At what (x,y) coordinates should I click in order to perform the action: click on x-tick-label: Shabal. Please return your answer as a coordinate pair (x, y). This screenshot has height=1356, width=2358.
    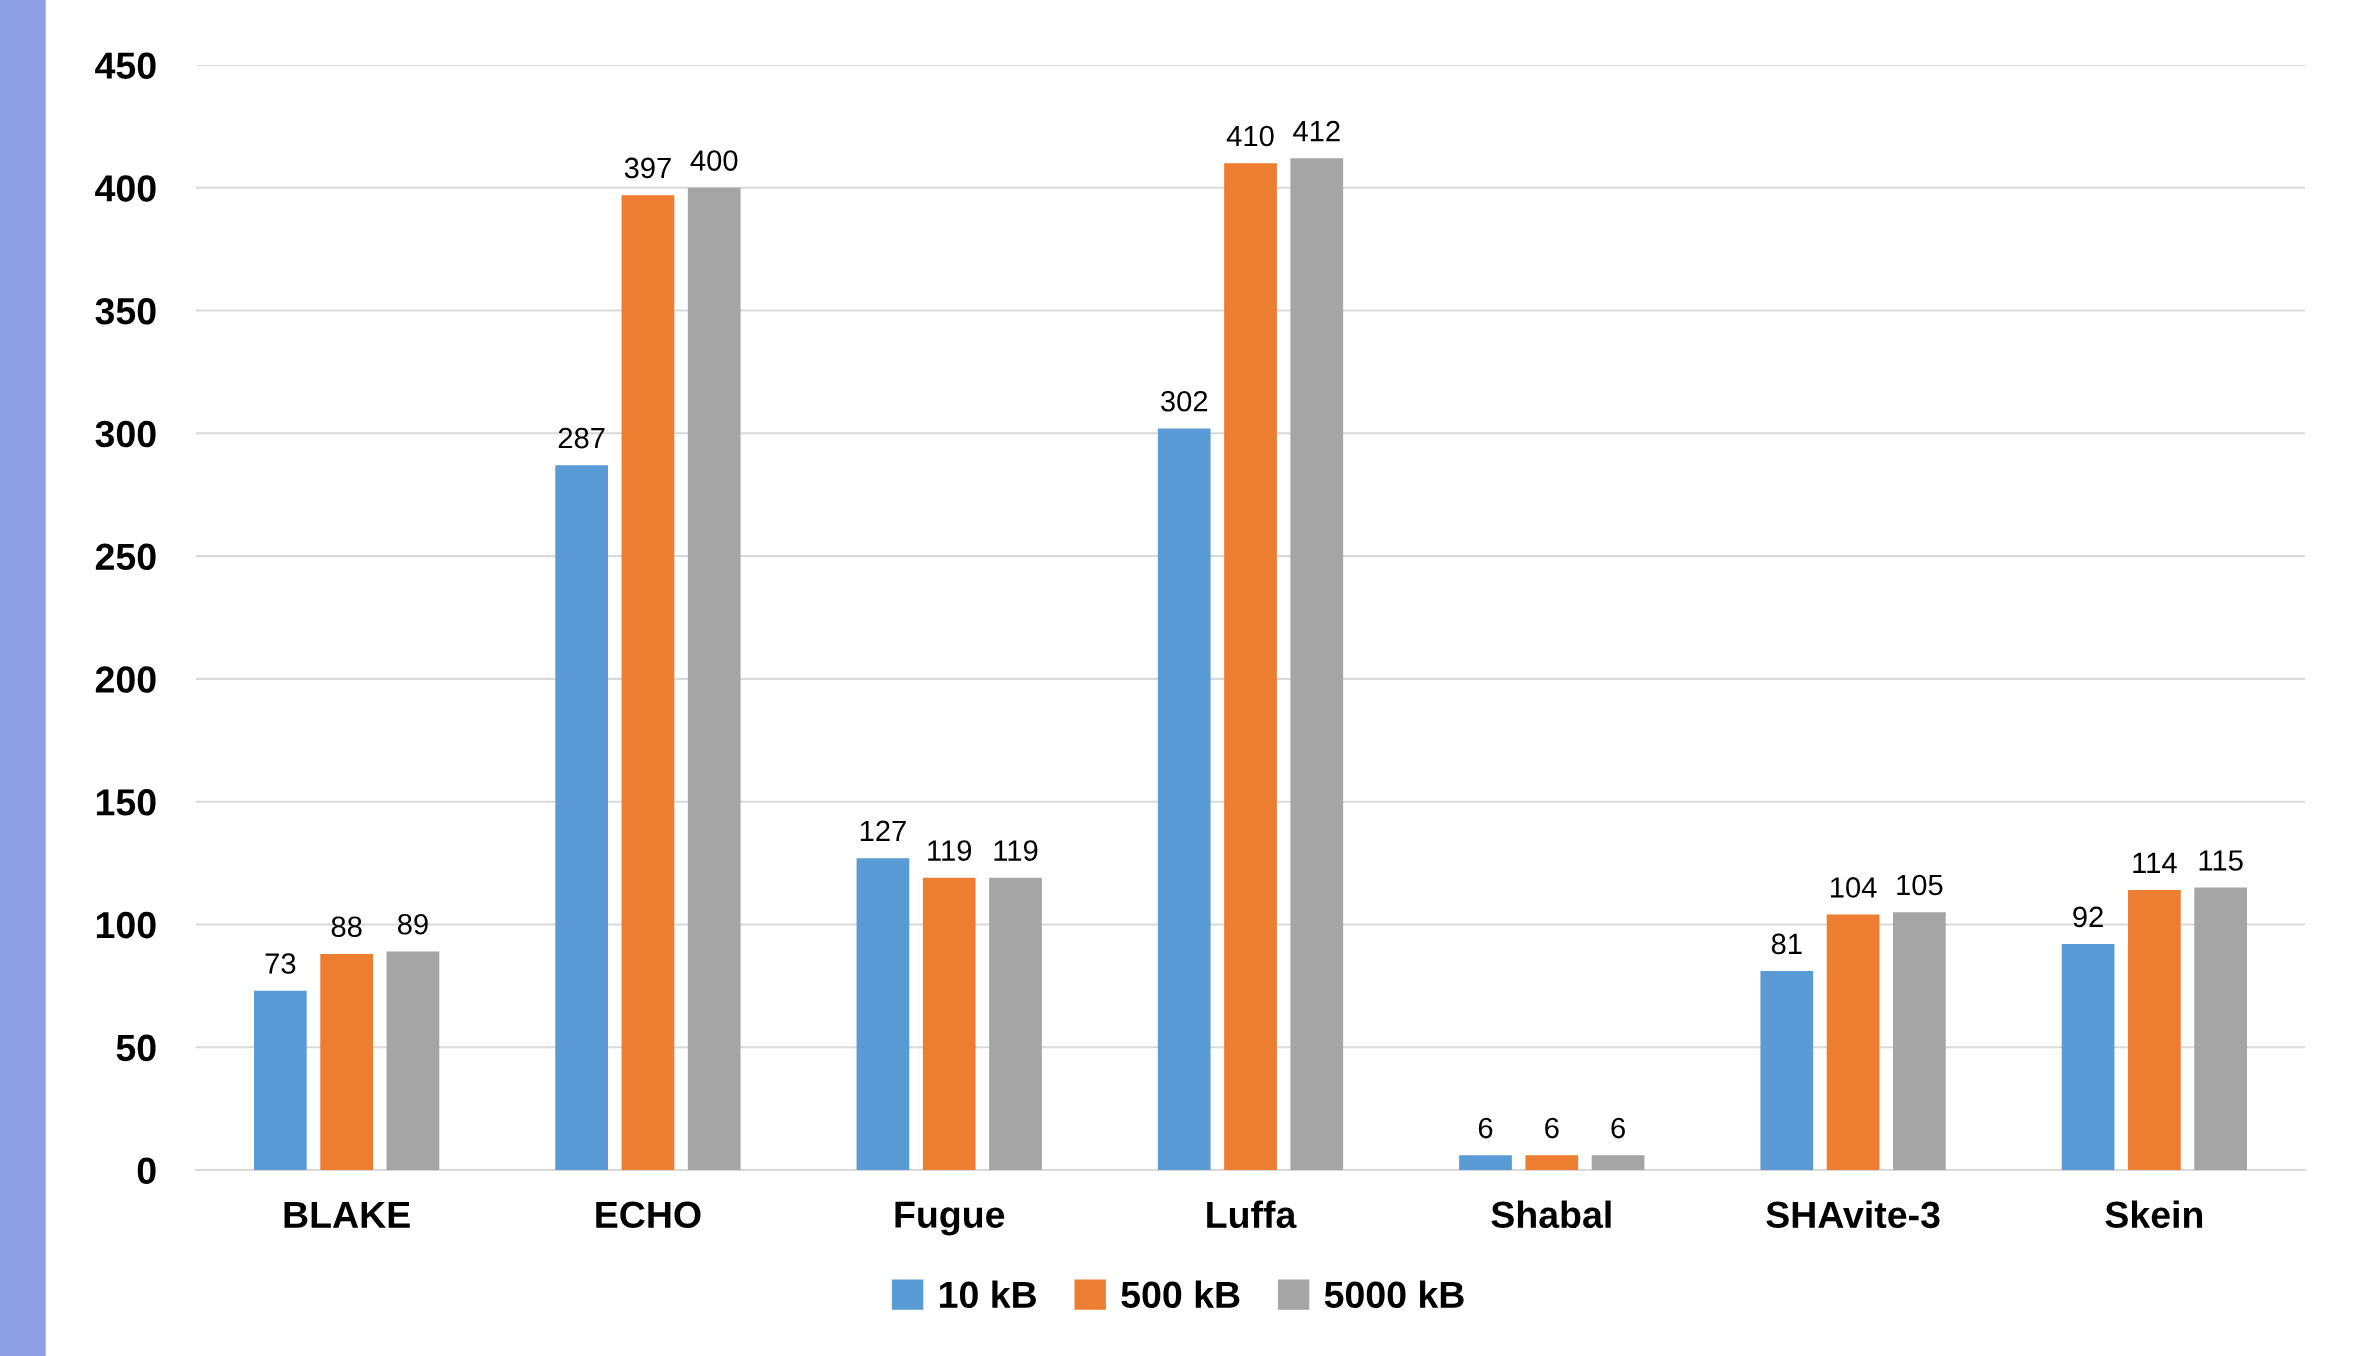
    Looking at the image, I should click on (1551, 1214).